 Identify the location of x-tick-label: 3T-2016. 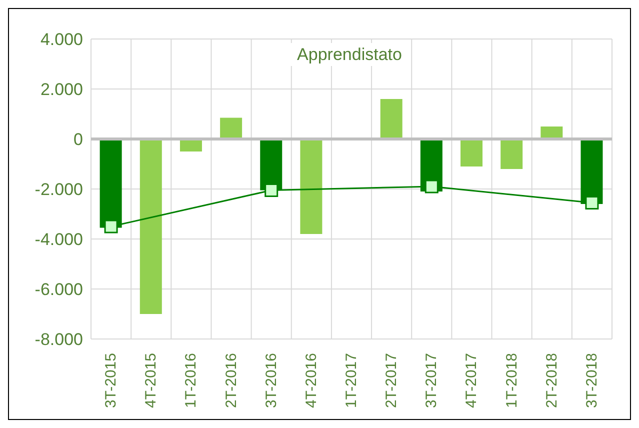
(271, 380).